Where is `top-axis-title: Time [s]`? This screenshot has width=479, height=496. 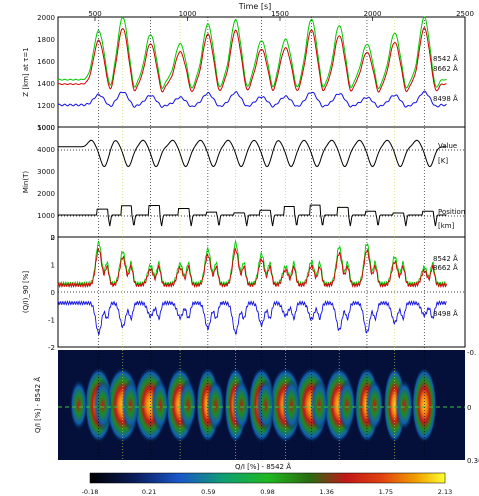 top-axis-title: Time [s] is located at coordinates (255, 6).